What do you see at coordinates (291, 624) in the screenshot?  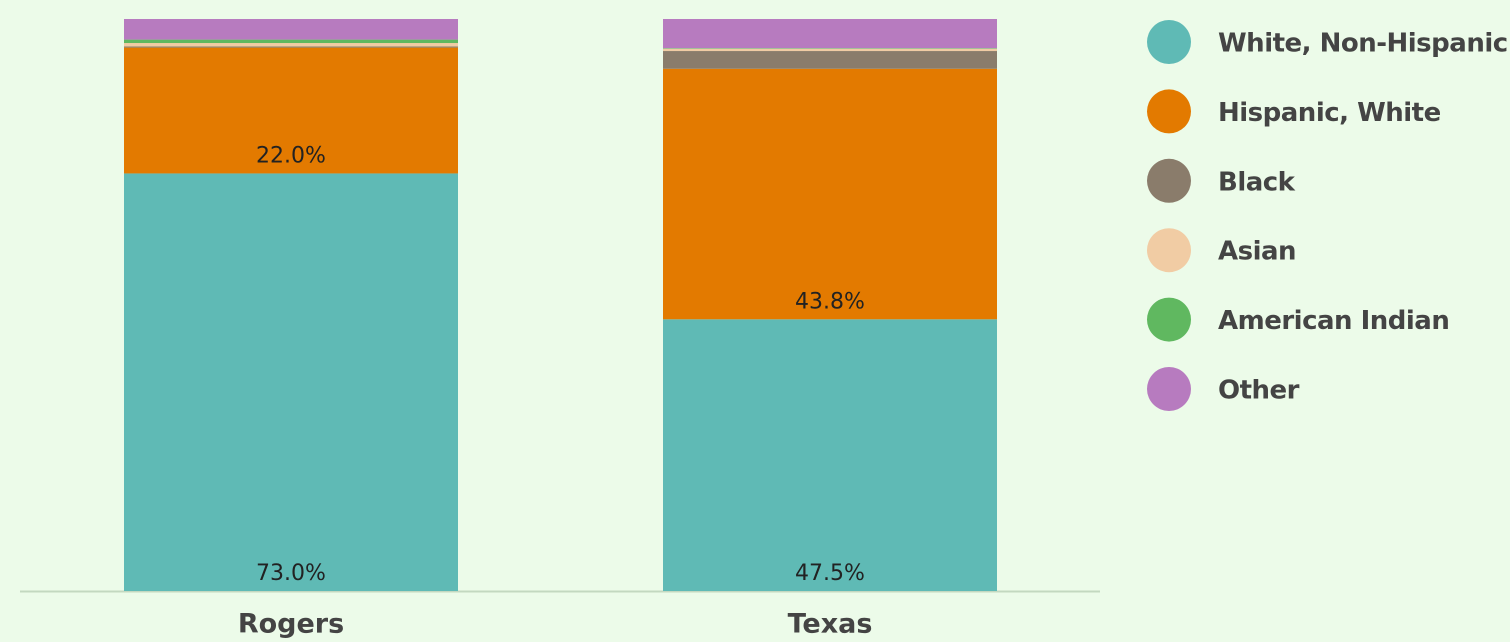 I see `x-tick-label: Rogers` at bounding box center [291, 624].